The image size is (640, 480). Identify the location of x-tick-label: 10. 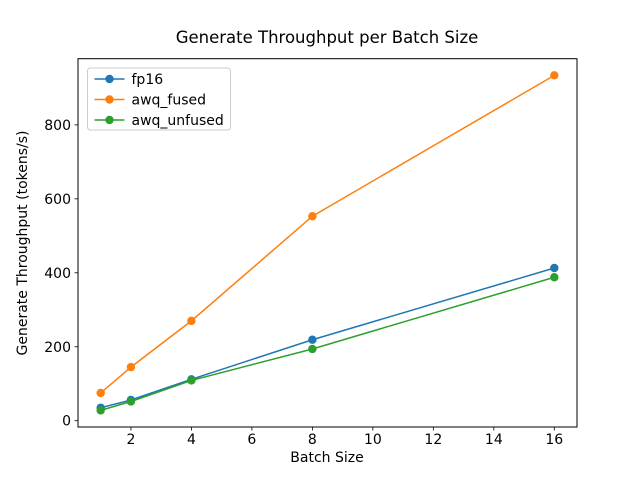
(373, 440).